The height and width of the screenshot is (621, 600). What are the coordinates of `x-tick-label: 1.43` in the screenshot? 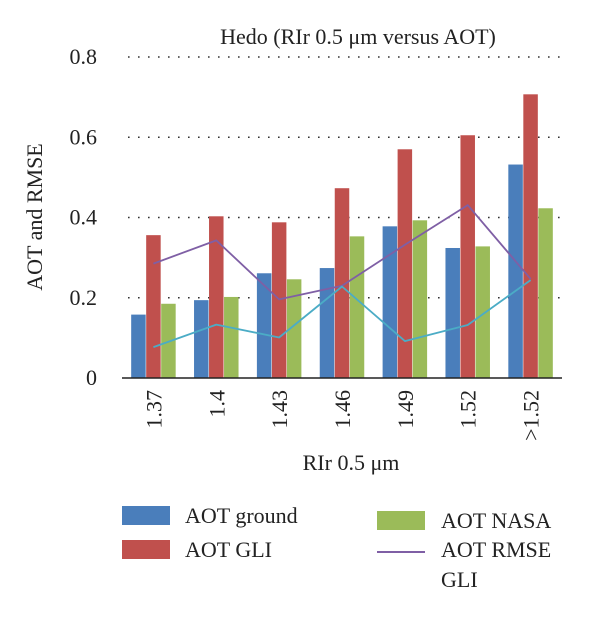 It's located at (279, 409).